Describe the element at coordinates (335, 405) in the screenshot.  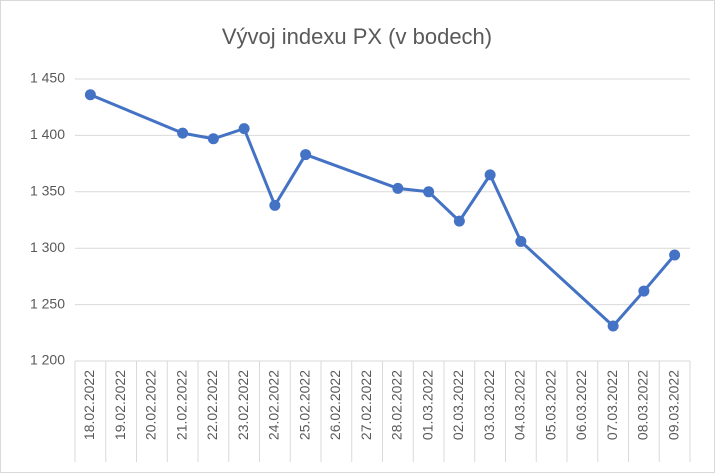
I see `x-tick-label: 26.02.2022` at that location.